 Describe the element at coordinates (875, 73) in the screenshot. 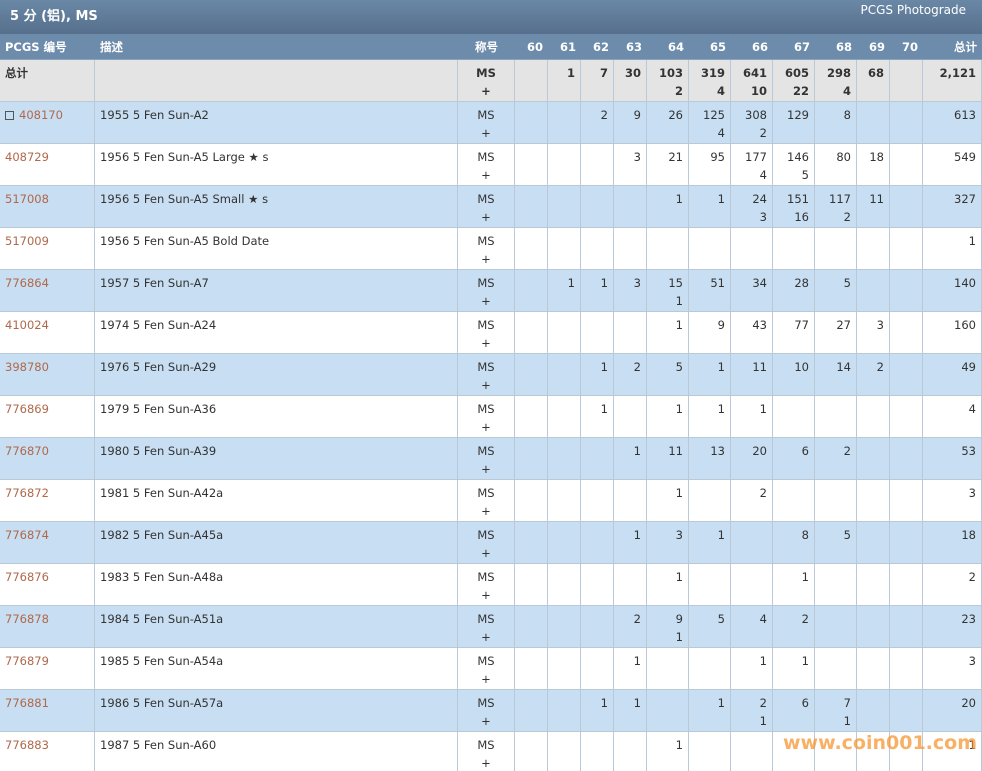

I see `cell-line: 68` at that location.